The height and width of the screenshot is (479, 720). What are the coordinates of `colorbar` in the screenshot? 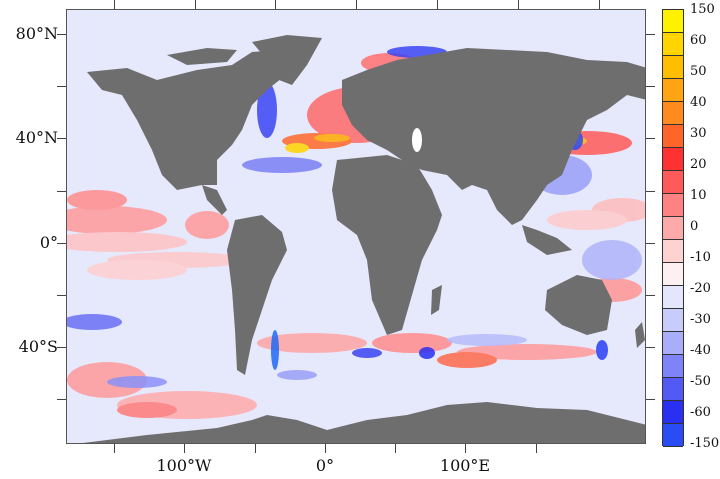 It's located at (673, 228).